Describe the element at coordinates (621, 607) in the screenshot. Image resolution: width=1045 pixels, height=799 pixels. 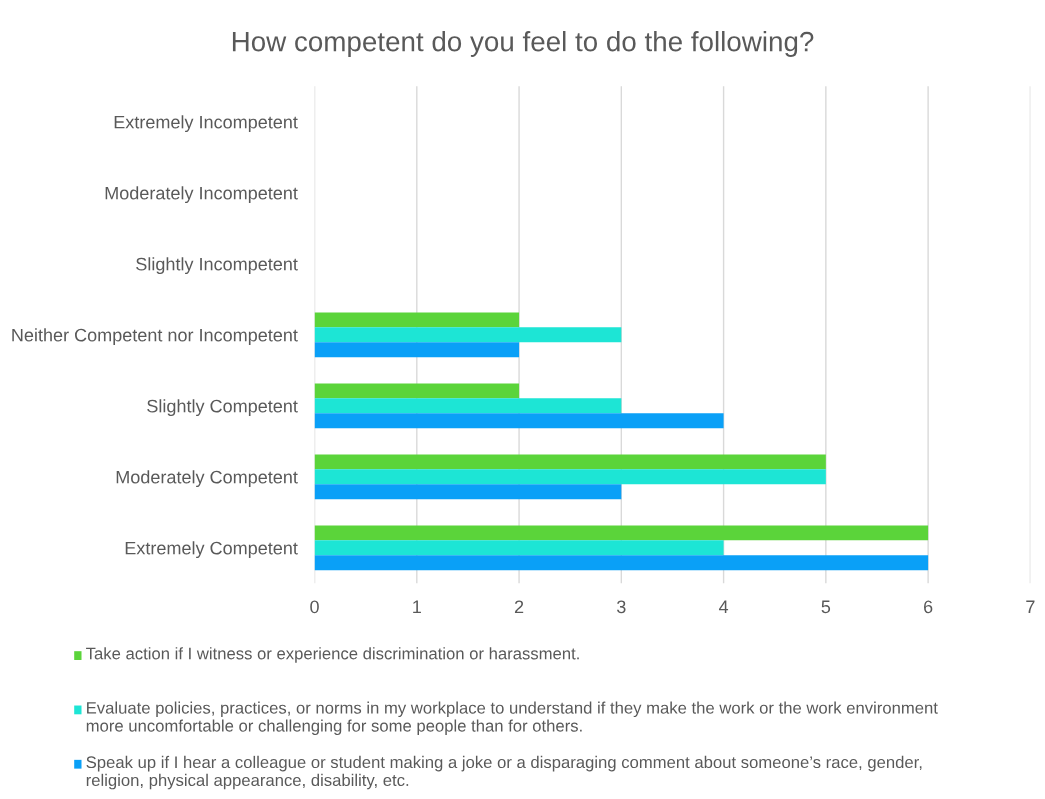
I see `x-tick-label: 3` at that location.